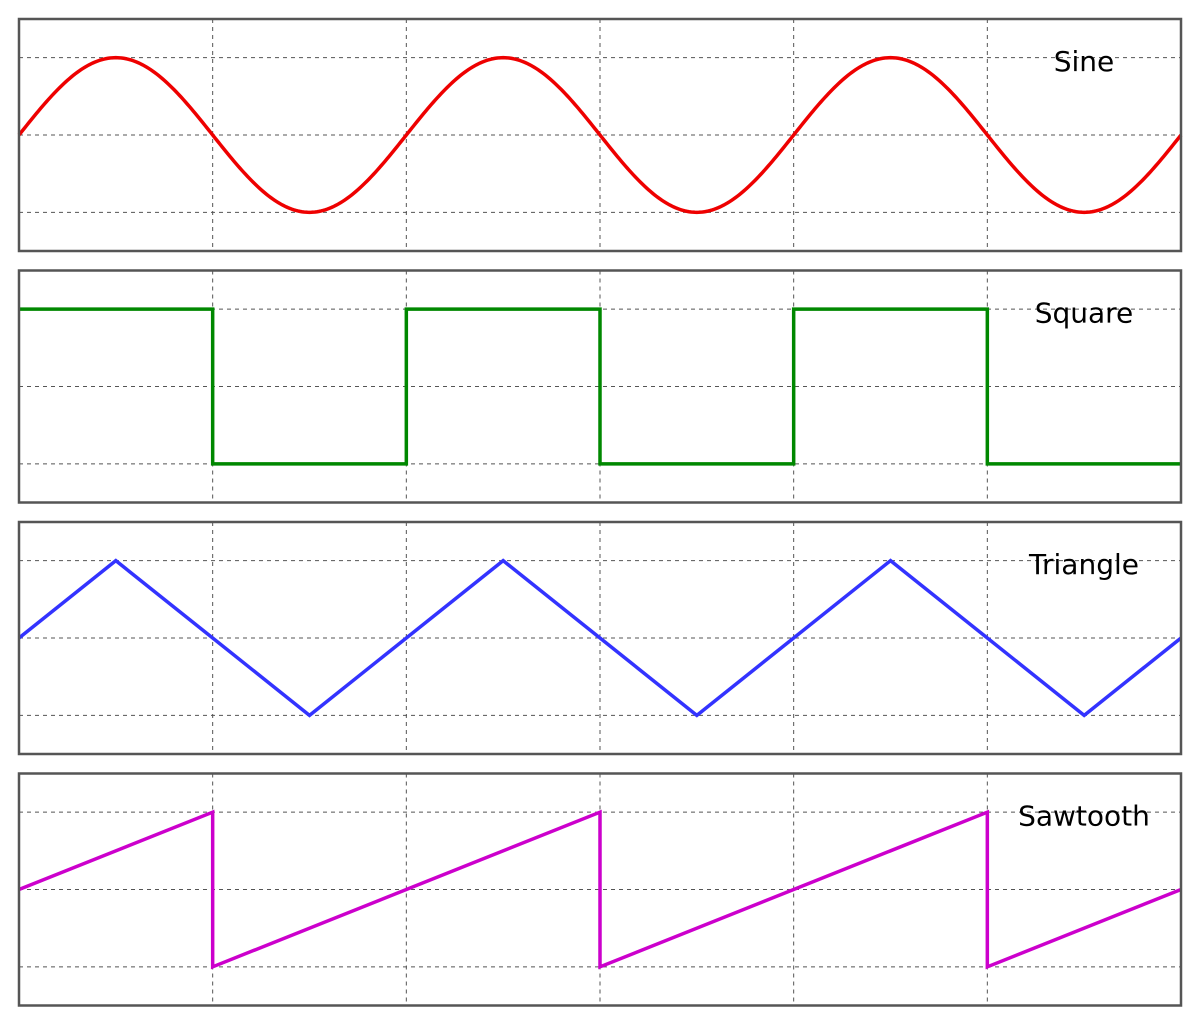  Describe the element at coordinates (1083, 564) in the screenshot. I see `panel-title: Triangle` at that location.